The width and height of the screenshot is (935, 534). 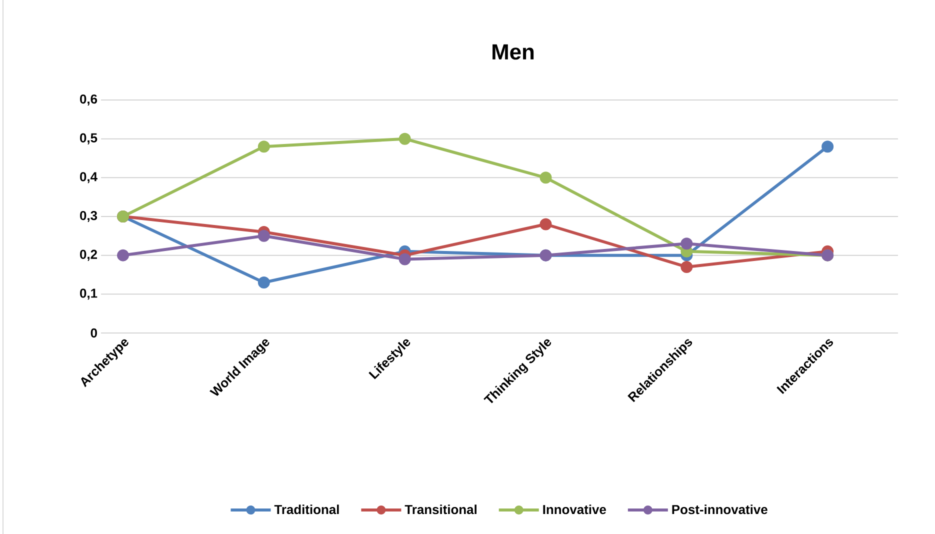 I want to click on legend-label: Post-innovative, so click(x=720, y=509).